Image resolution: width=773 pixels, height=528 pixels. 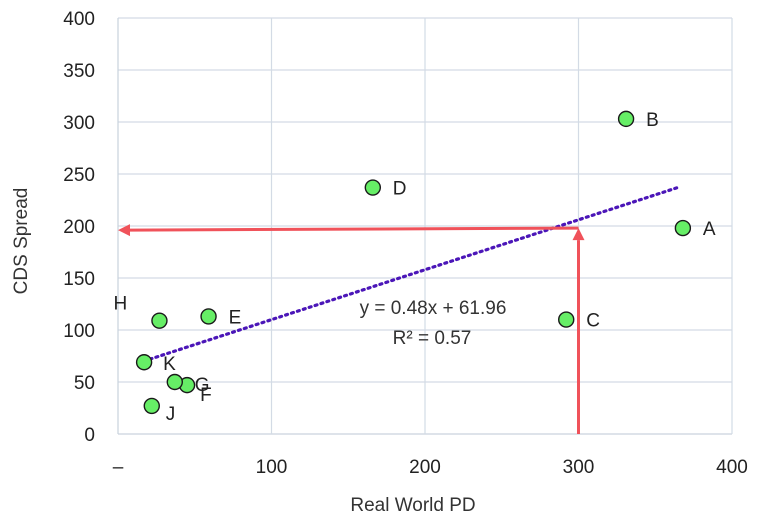 I want to click on x-tick-label: –, so click(x=118, y=467).